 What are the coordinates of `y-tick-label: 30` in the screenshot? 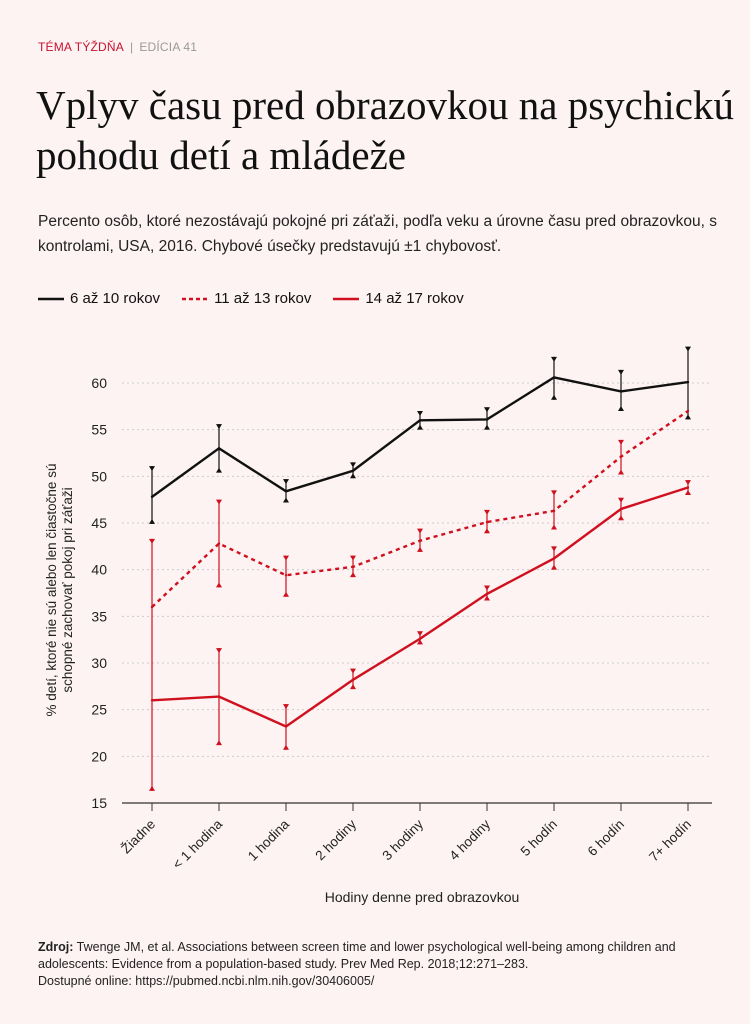 It's located at (99, 663).